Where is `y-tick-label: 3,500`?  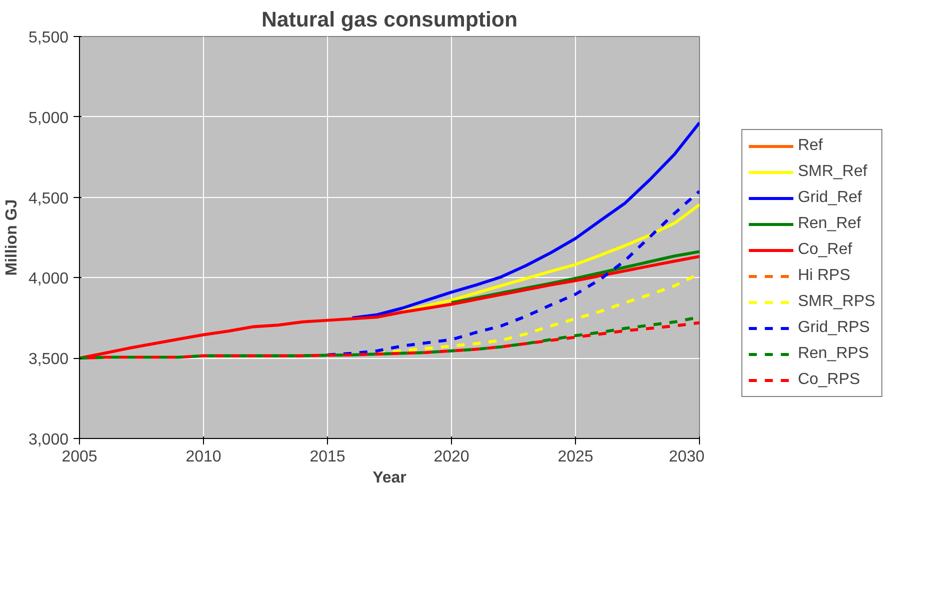
y-tick-label: 3,500 is located at coordinates (48, 359).